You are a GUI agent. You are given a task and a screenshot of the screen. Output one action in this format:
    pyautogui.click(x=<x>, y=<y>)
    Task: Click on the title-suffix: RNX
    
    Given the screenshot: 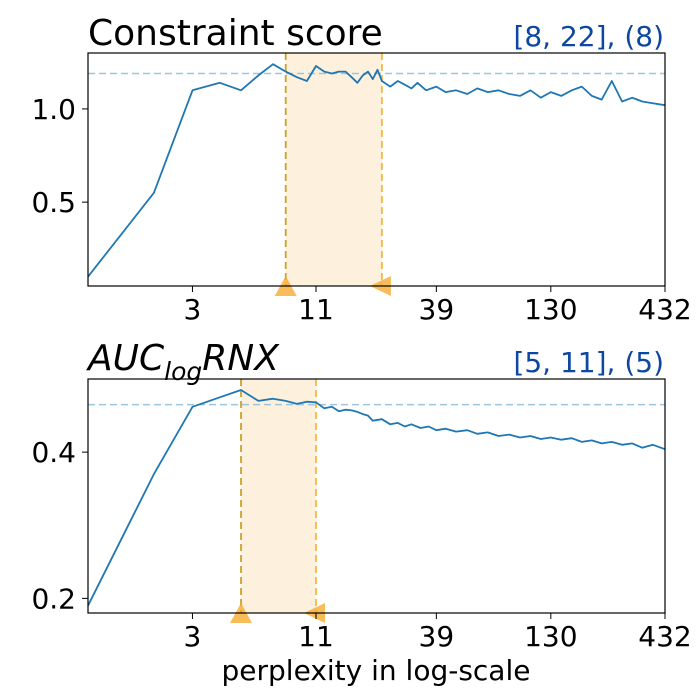 What is the action you would take?
    pyautogui.click(x=241, y=358)
    